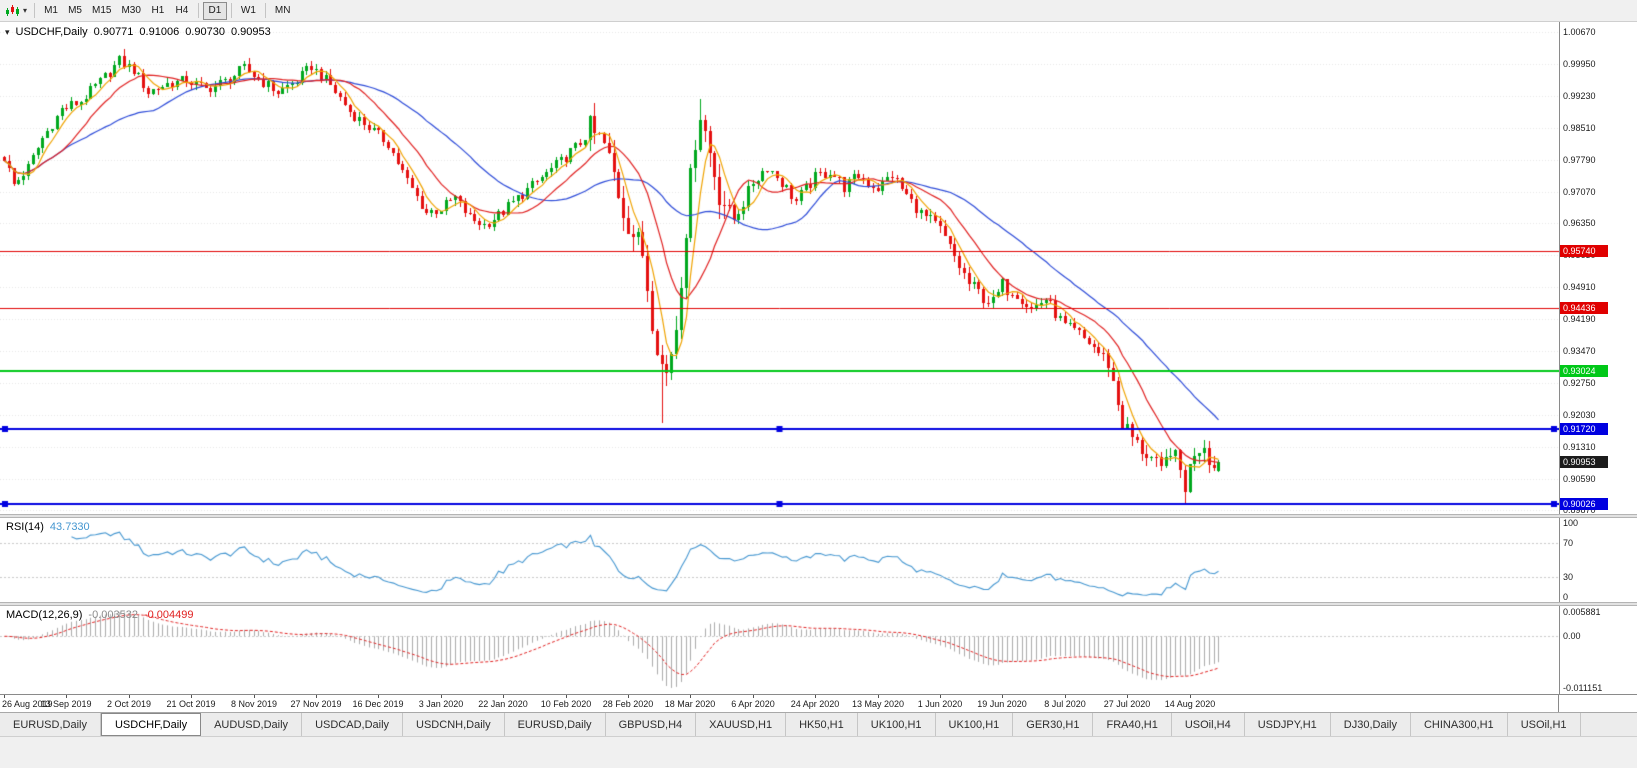  Describe the element at coordinates (250, 32) in the screenshot. I see `ohlc-close: 0.90953` at that location.